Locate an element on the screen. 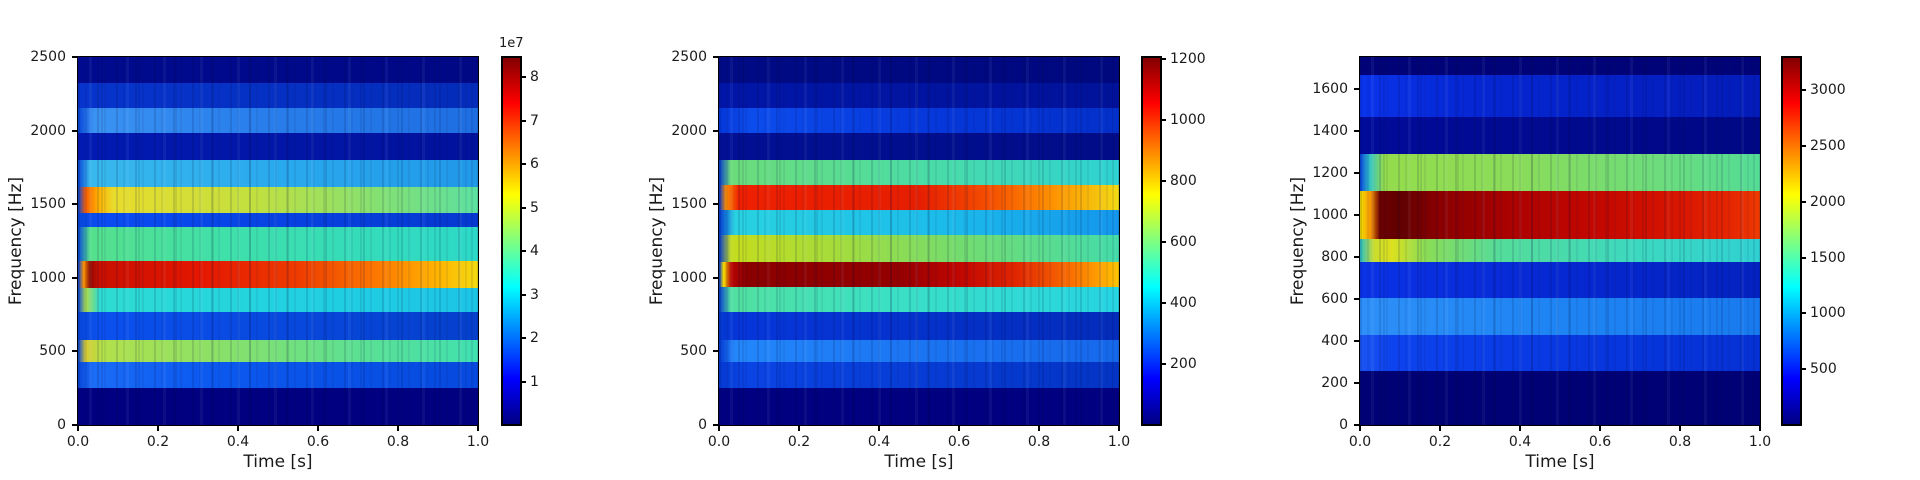 The height and width of the screenshot is (480, 1920). colorbar-tick-label: 400 is located at coordinates (1183, 302).